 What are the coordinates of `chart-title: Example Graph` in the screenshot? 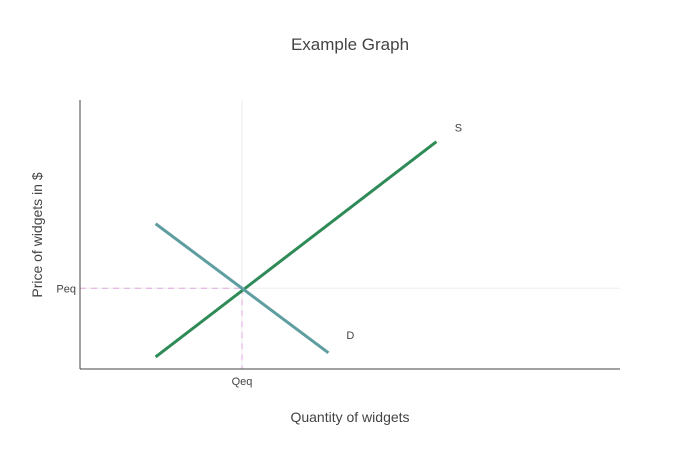 It's located at (350, 44).